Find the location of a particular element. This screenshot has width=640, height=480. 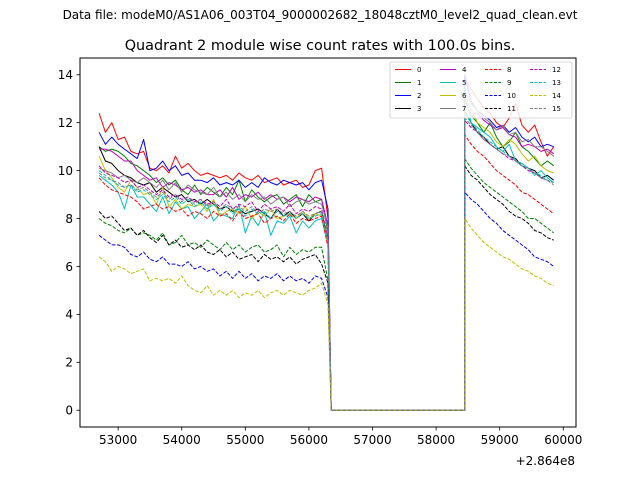

x-tick-label: 54000 is located at coordinates (182, 440).